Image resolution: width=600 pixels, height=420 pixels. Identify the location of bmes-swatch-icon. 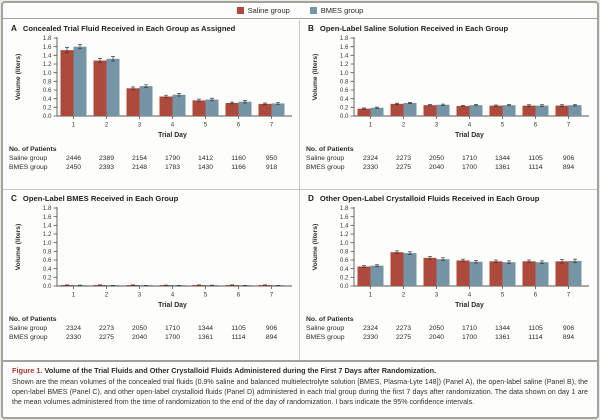
(313, 10).